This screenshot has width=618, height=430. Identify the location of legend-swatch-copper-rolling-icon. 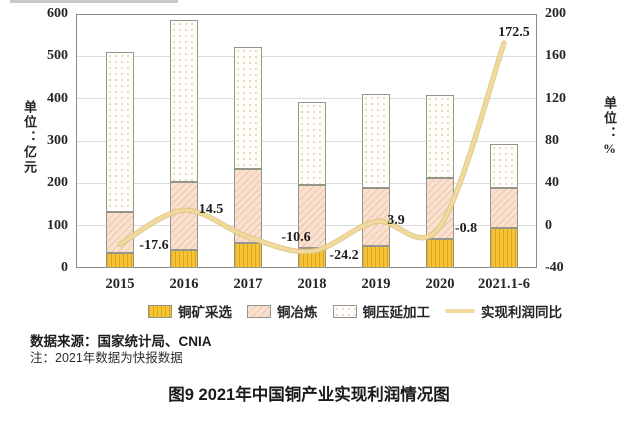
(344, 311).